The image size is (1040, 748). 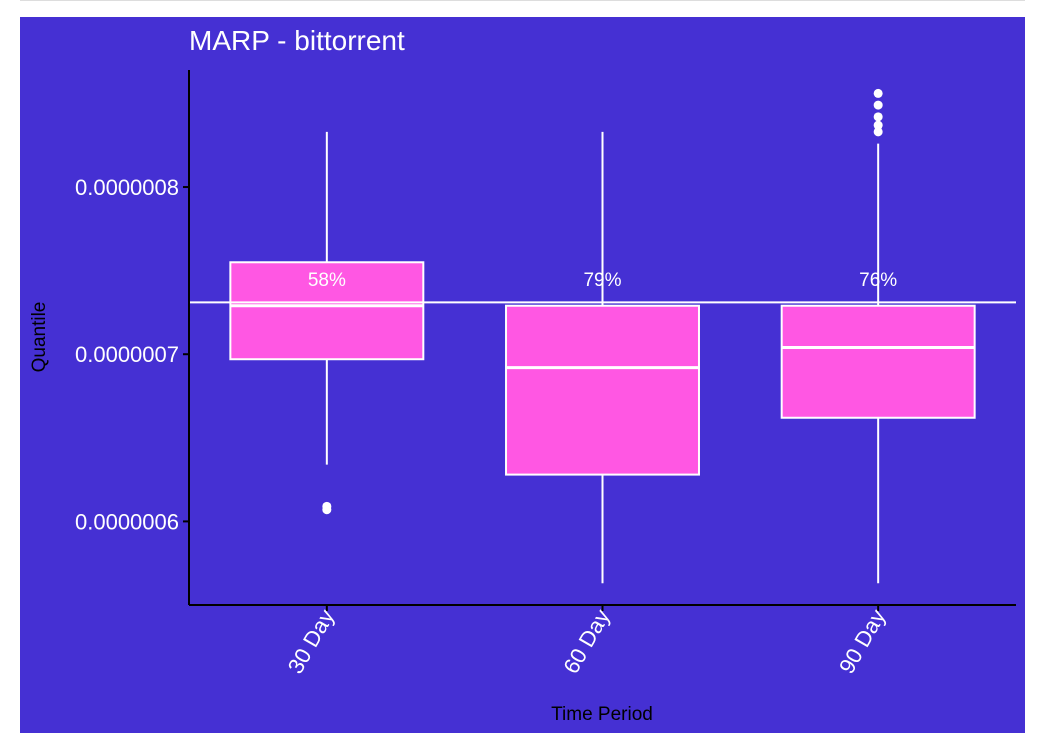 I want to click on percentage-label: 79%, so click(x=602, y=280).